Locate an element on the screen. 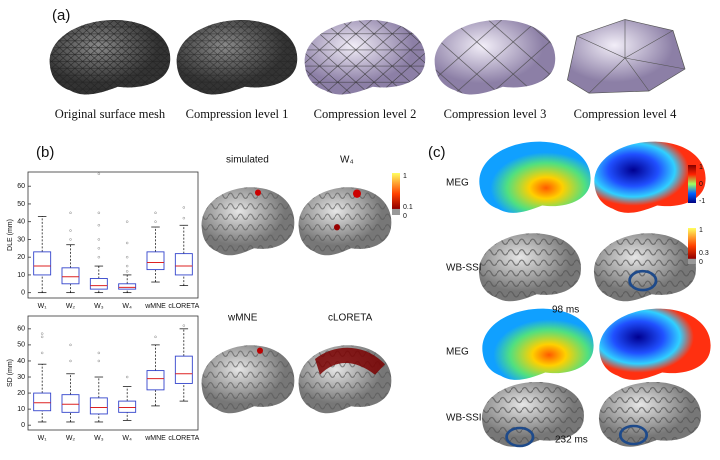  caption: Compression level 3 is located at coordinates (495, 114).